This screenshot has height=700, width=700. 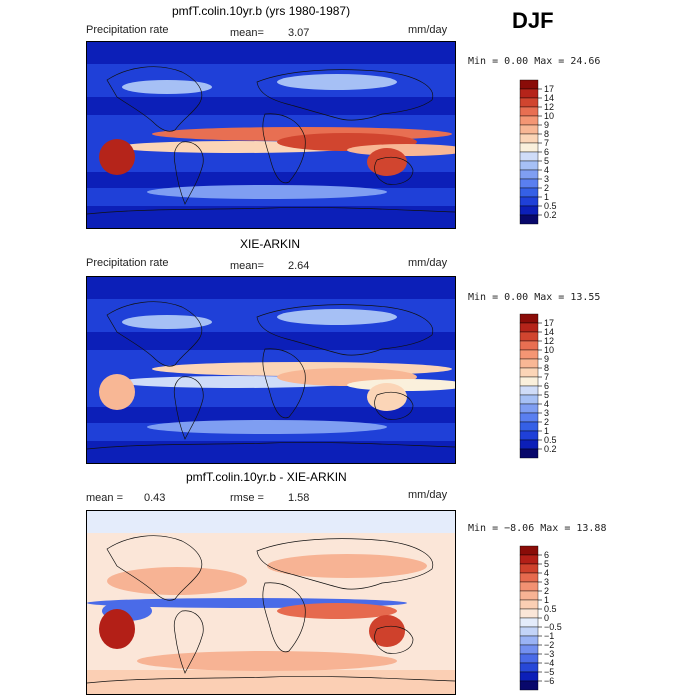 I want to click on panel3-colorbar-label: 2, so click(x=546, y=591).